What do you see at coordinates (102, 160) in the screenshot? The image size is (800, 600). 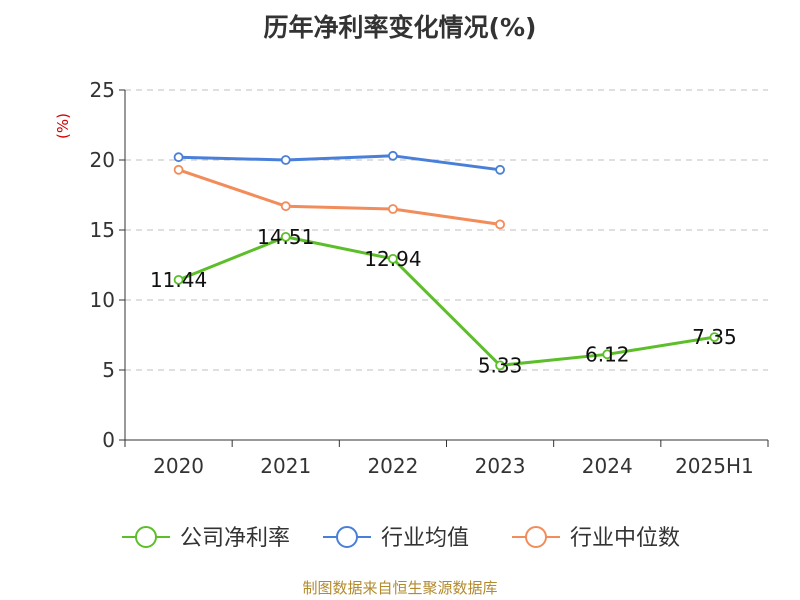 I see `y-tick-label: 20` at bounding box center [102, 160].